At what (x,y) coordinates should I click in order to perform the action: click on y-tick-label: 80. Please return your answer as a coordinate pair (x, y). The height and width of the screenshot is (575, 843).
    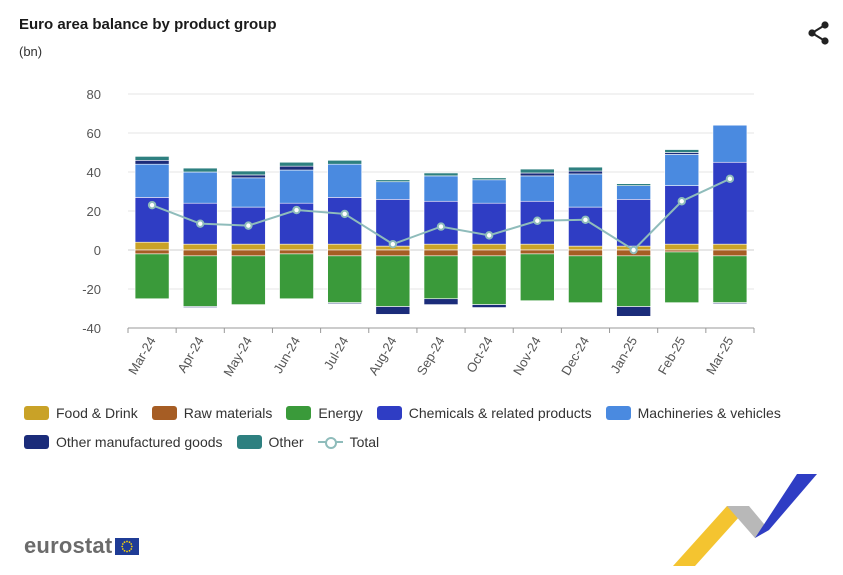
    Looking at the image, I should click on (94, 94).